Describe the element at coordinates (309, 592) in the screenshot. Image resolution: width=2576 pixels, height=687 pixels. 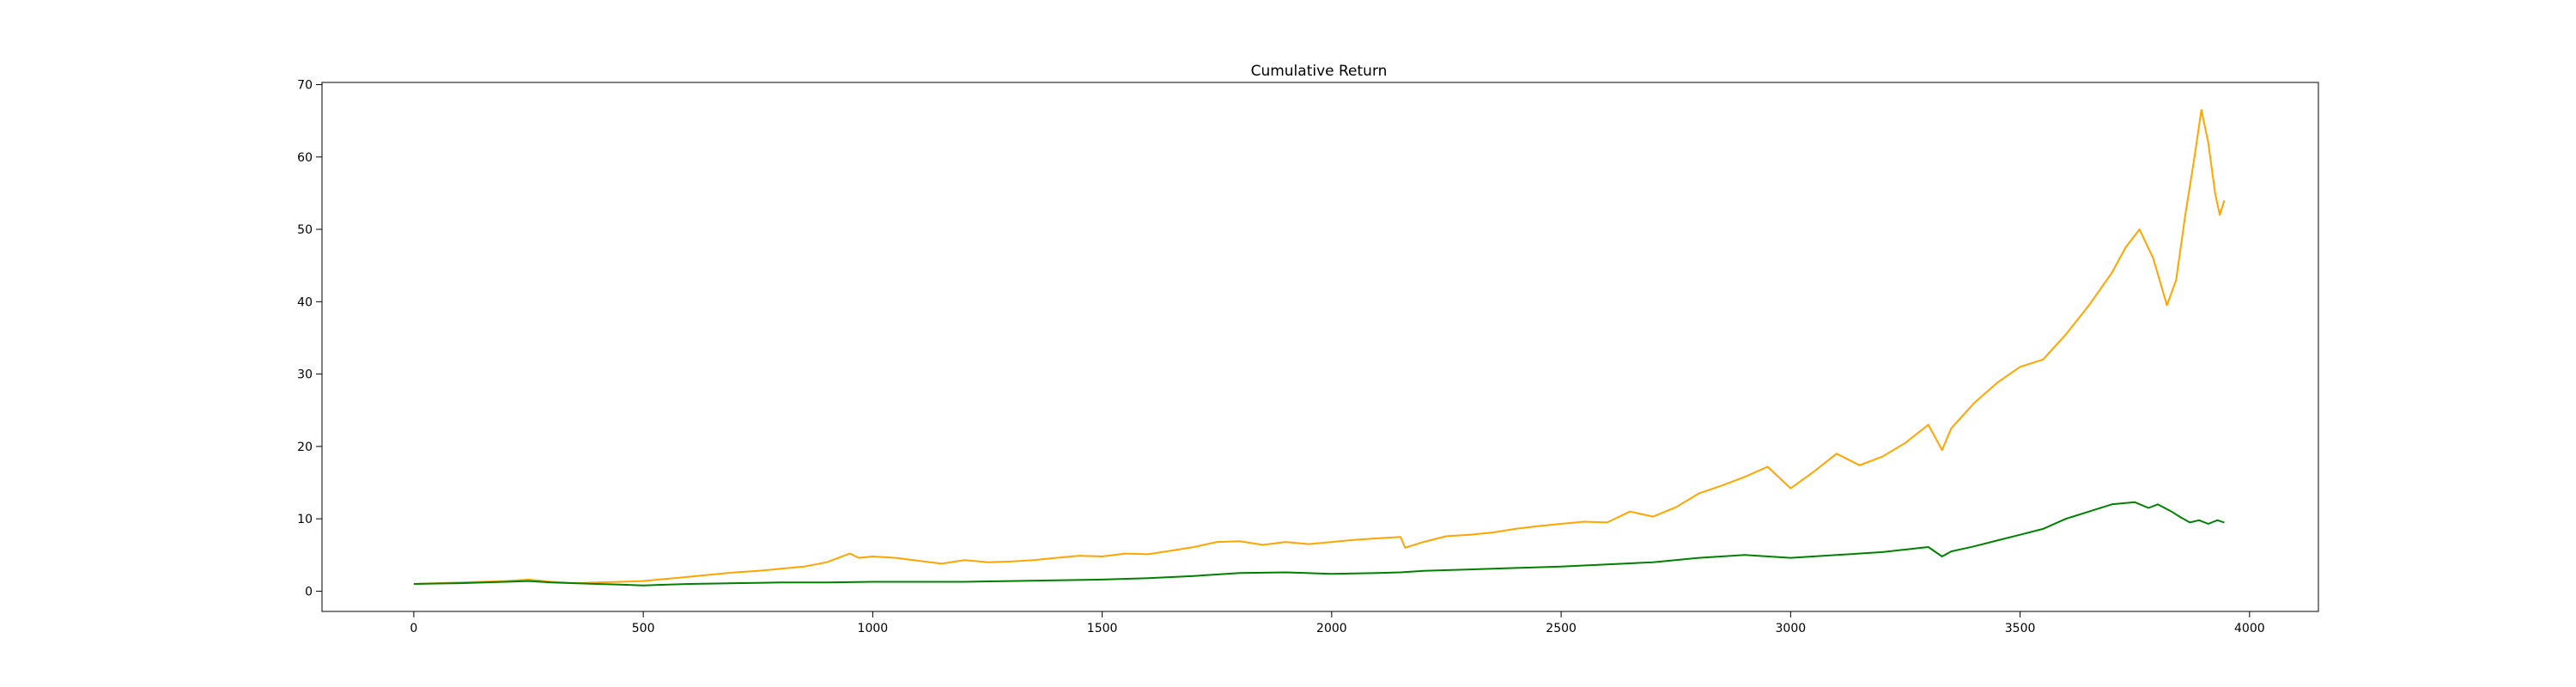
I see `y-tick-label: 0` at that location.